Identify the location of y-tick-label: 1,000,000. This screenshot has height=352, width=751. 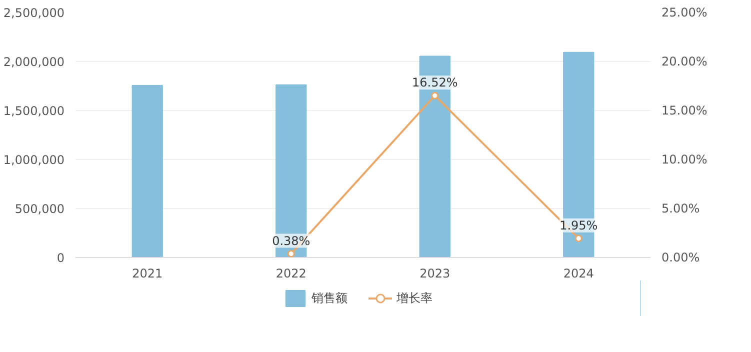
(34, 160).